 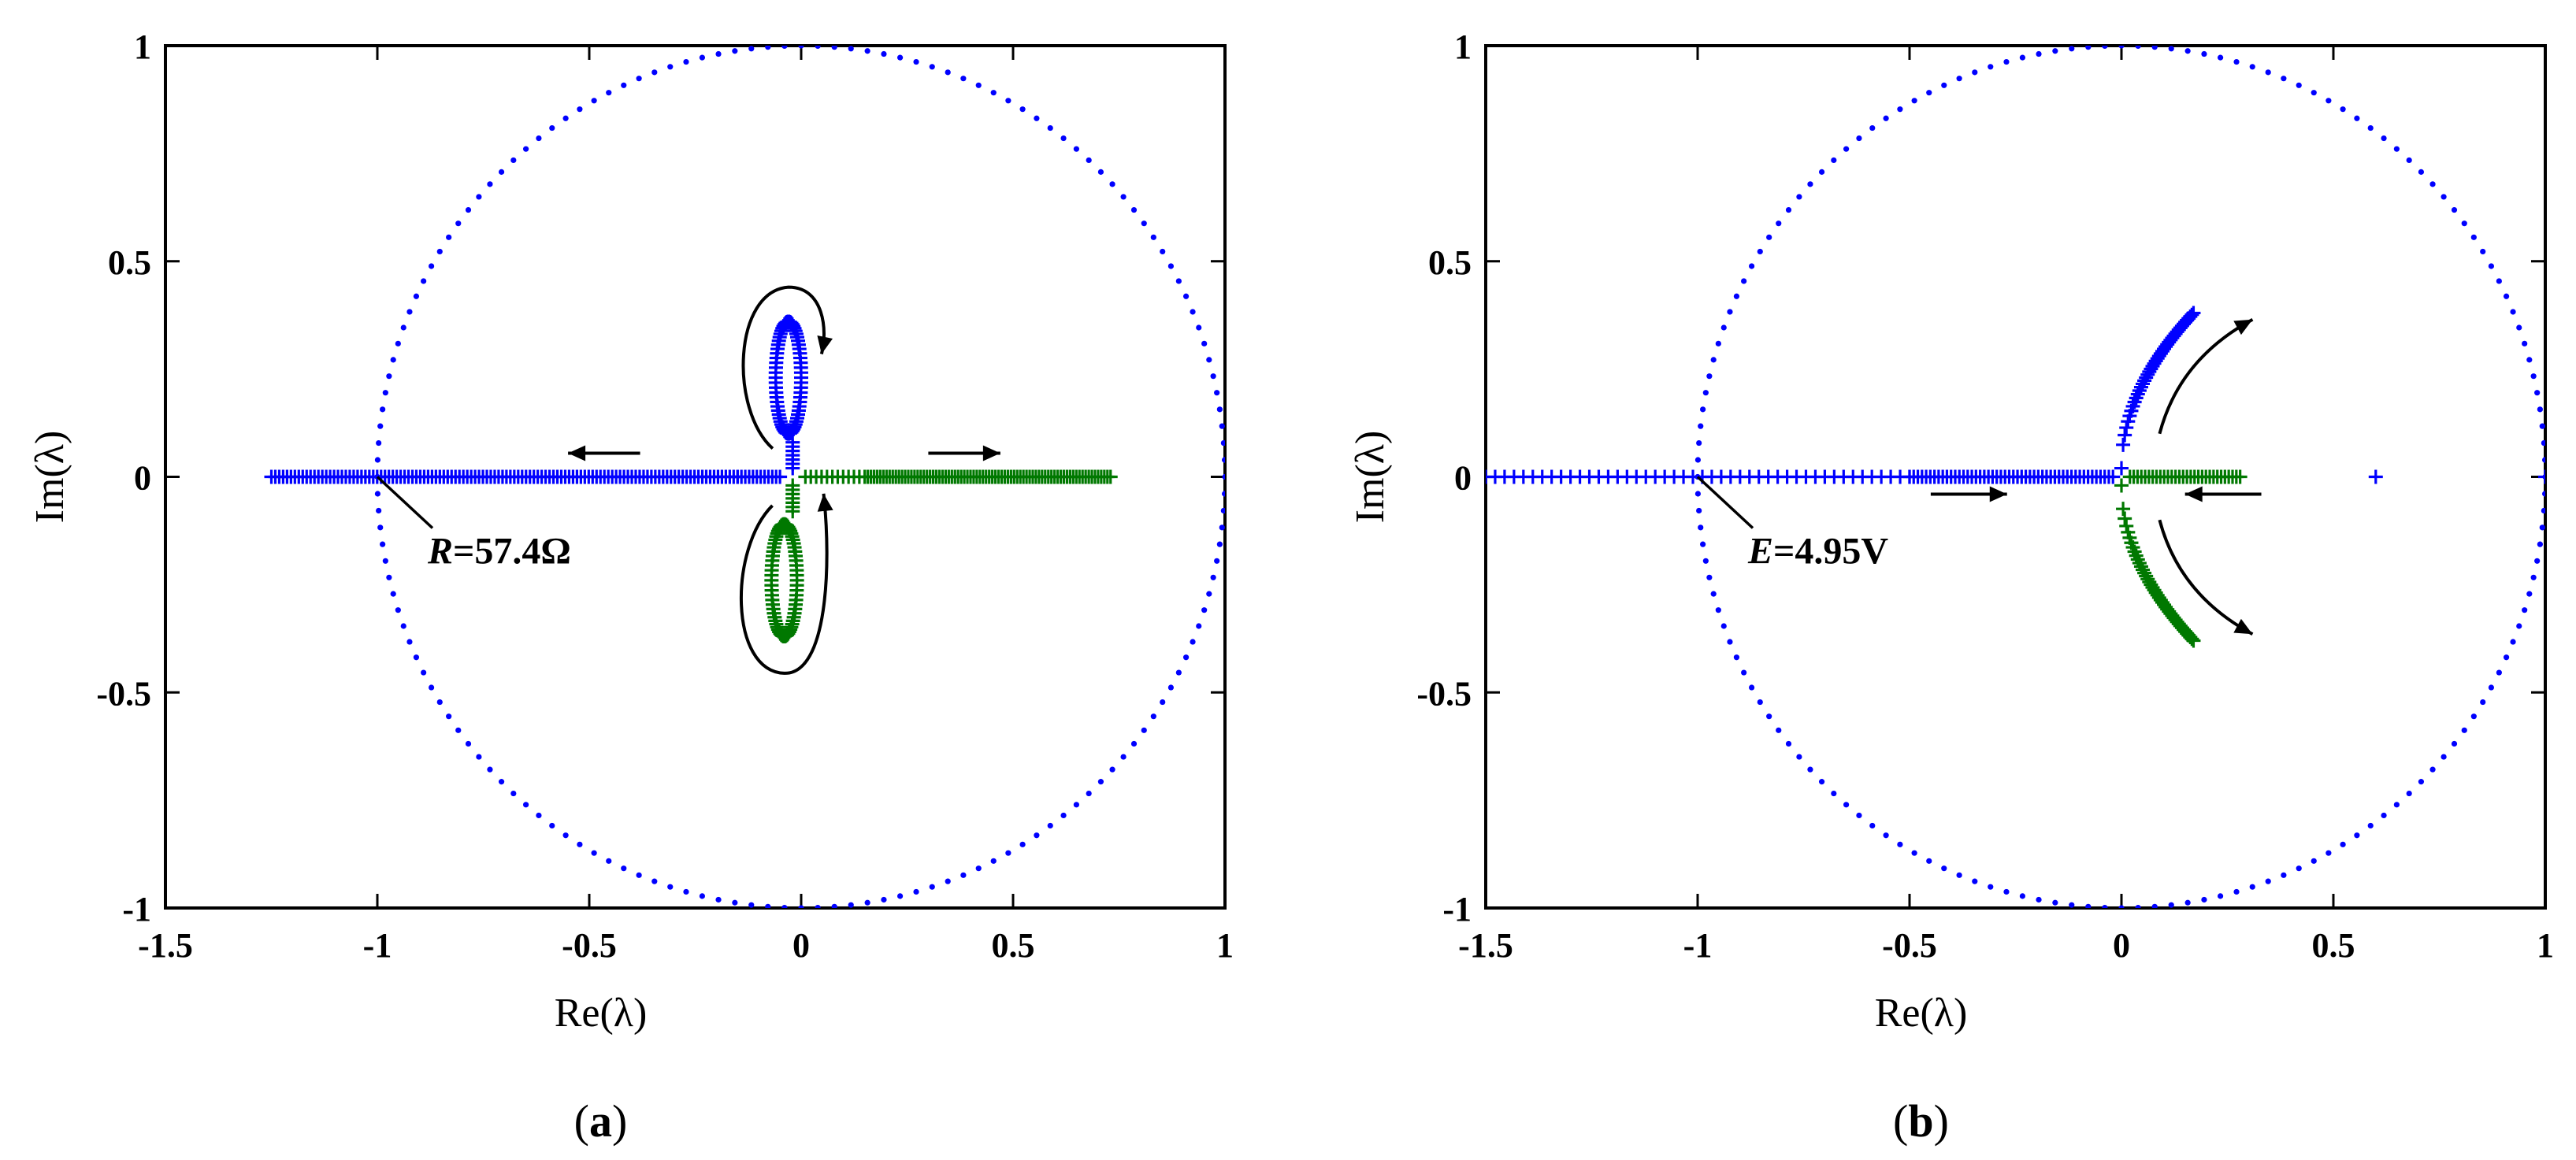 I want to click on x-tick-label: 0.5, so click(x=1013, y=946).